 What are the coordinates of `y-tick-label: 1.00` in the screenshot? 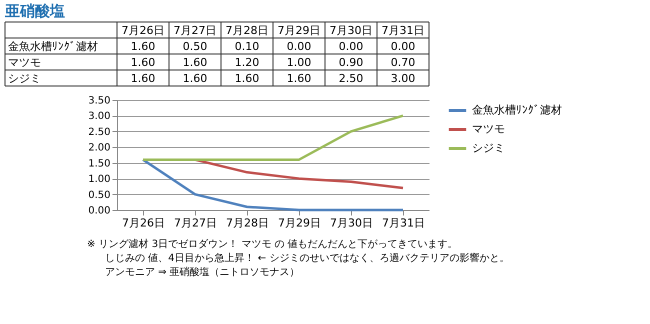 It's located at (99, 180).